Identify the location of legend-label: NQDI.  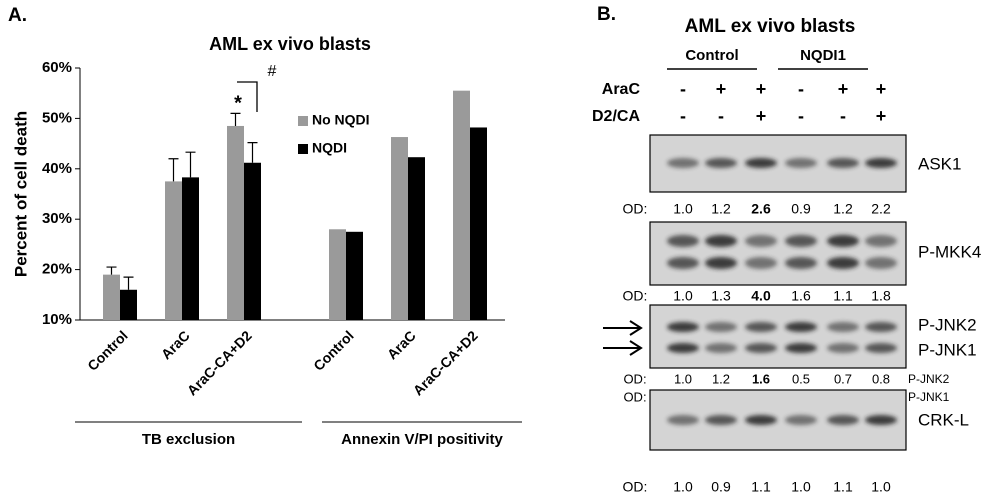
(329, 148).